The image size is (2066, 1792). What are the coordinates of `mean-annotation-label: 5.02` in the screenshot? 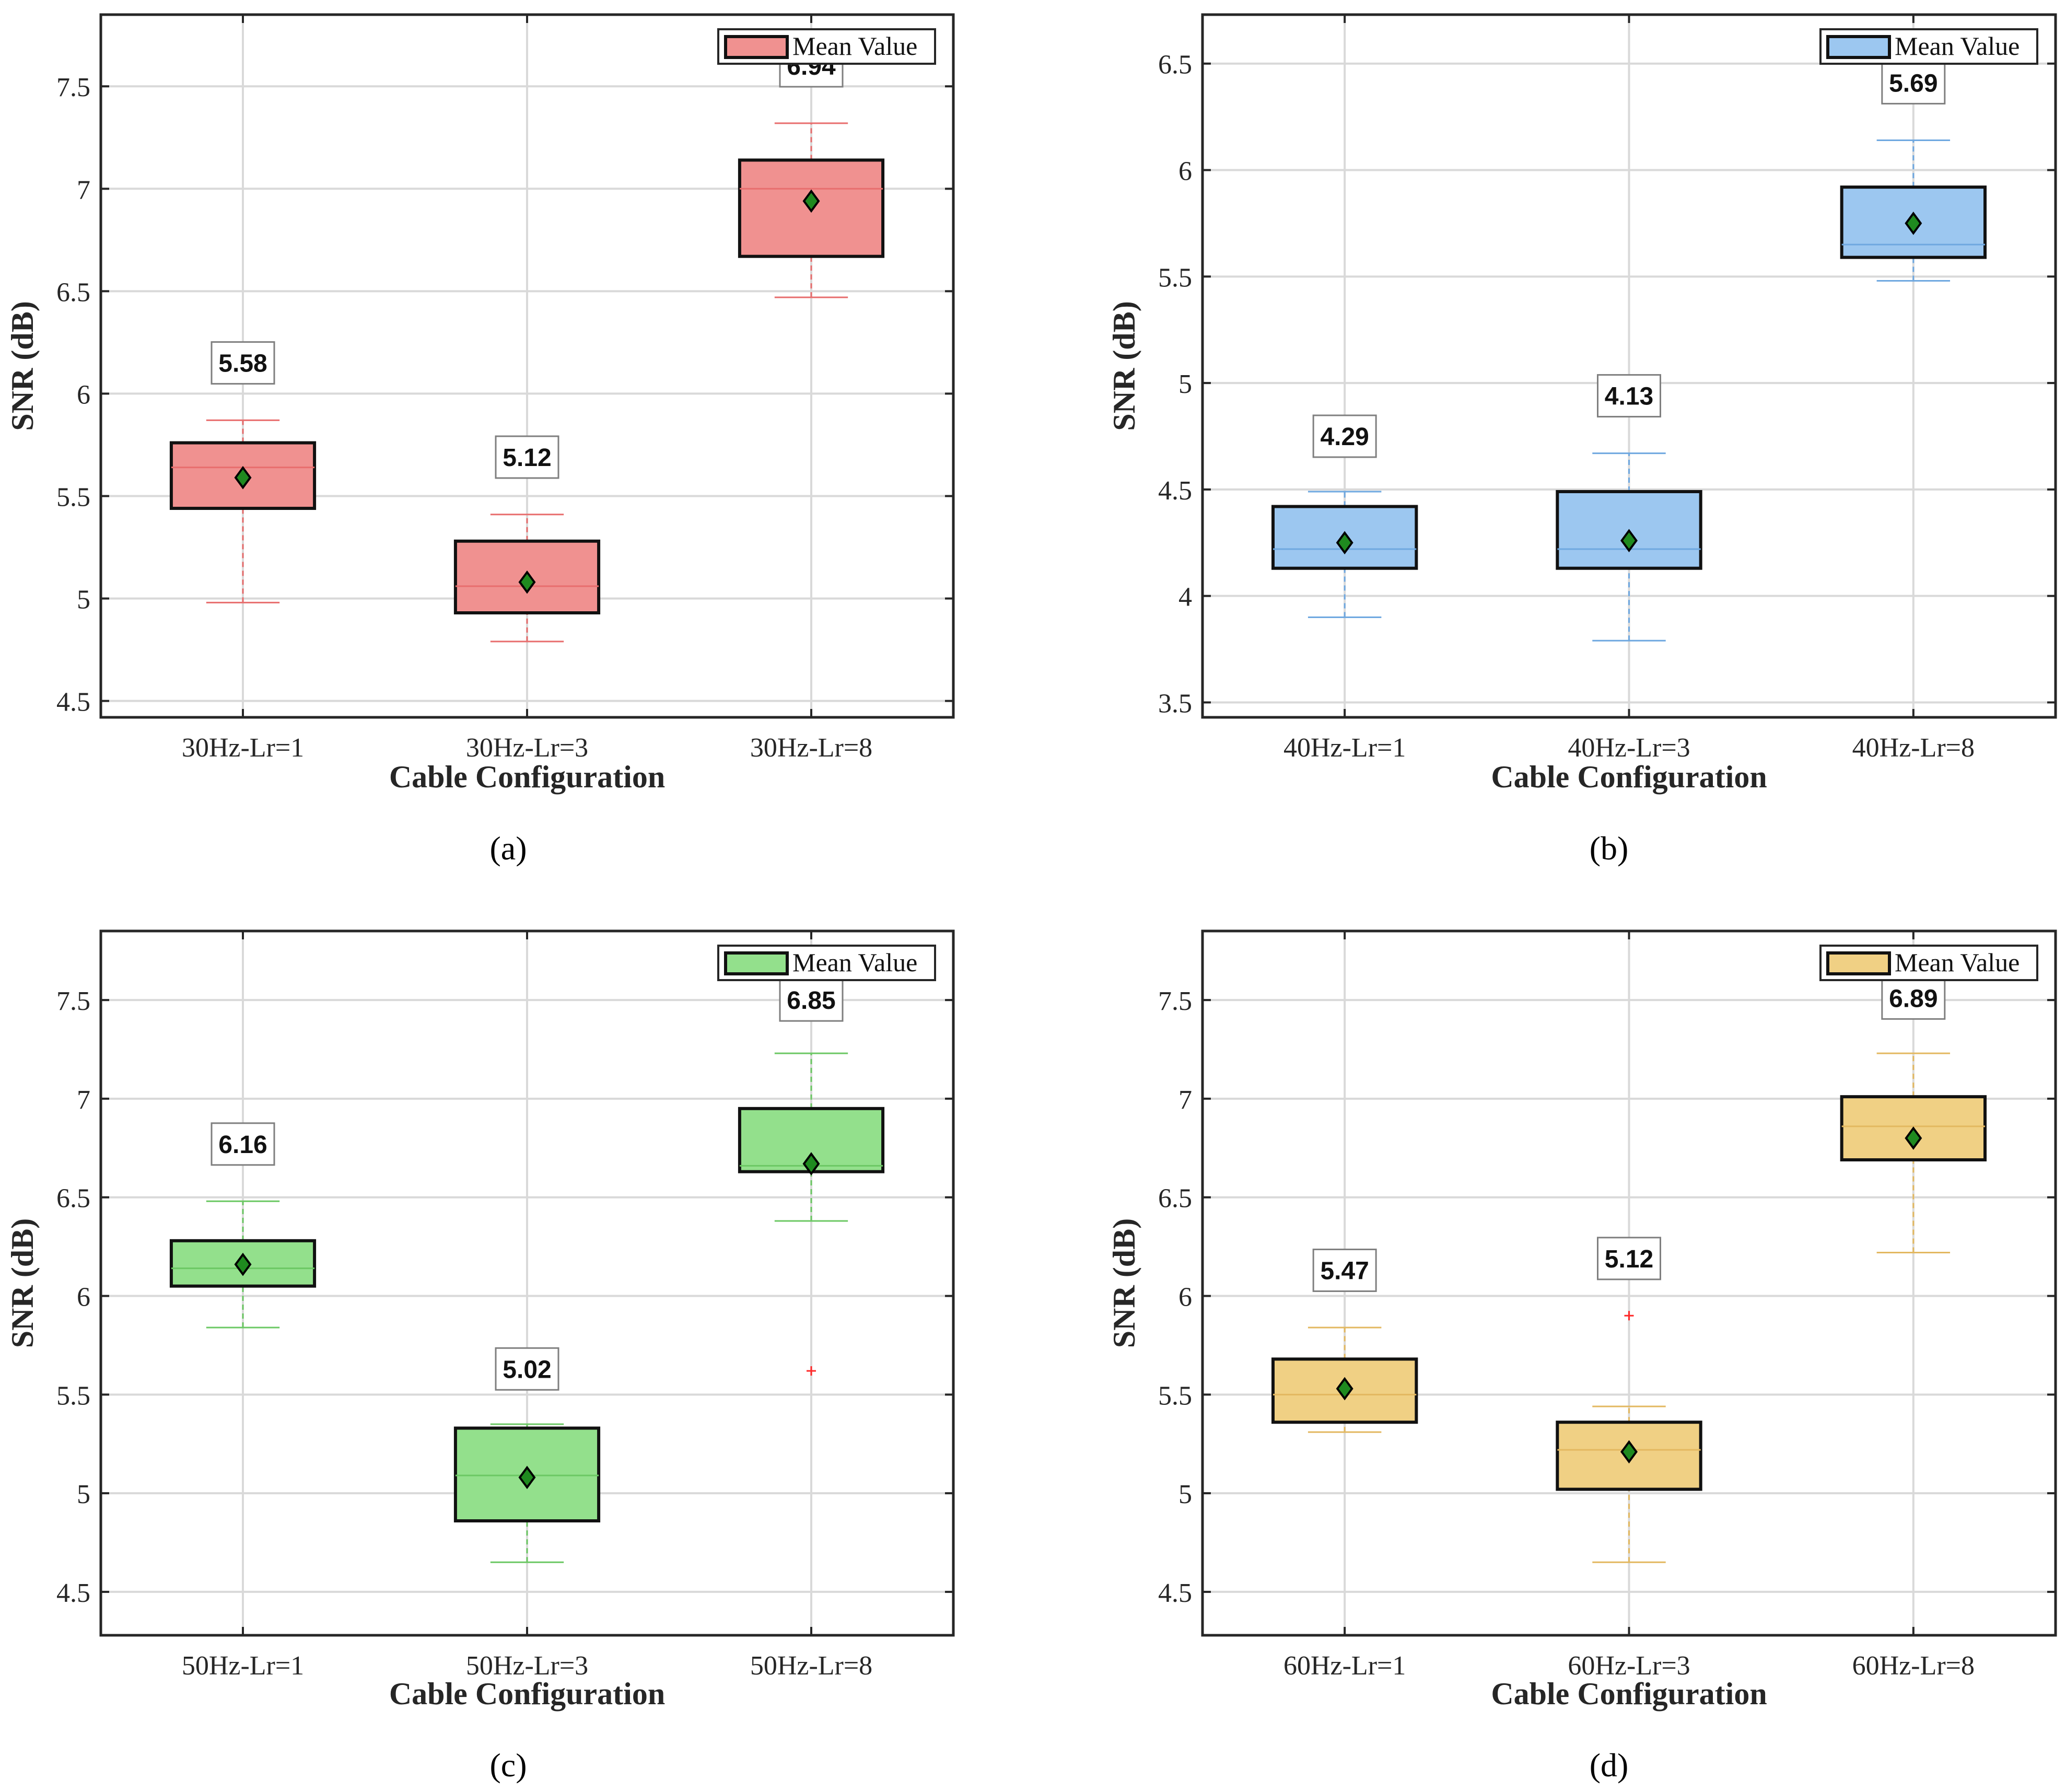 It's located at (527, 1370).